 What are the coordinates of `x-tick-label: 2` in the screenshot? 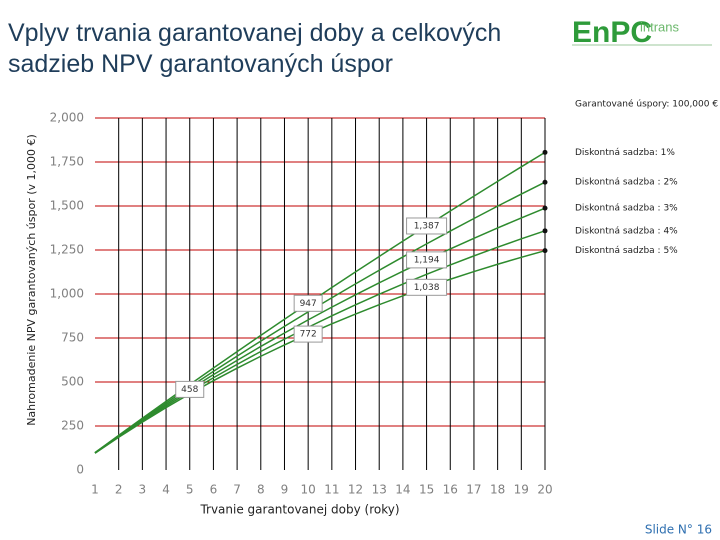 It's located at (119, 490).